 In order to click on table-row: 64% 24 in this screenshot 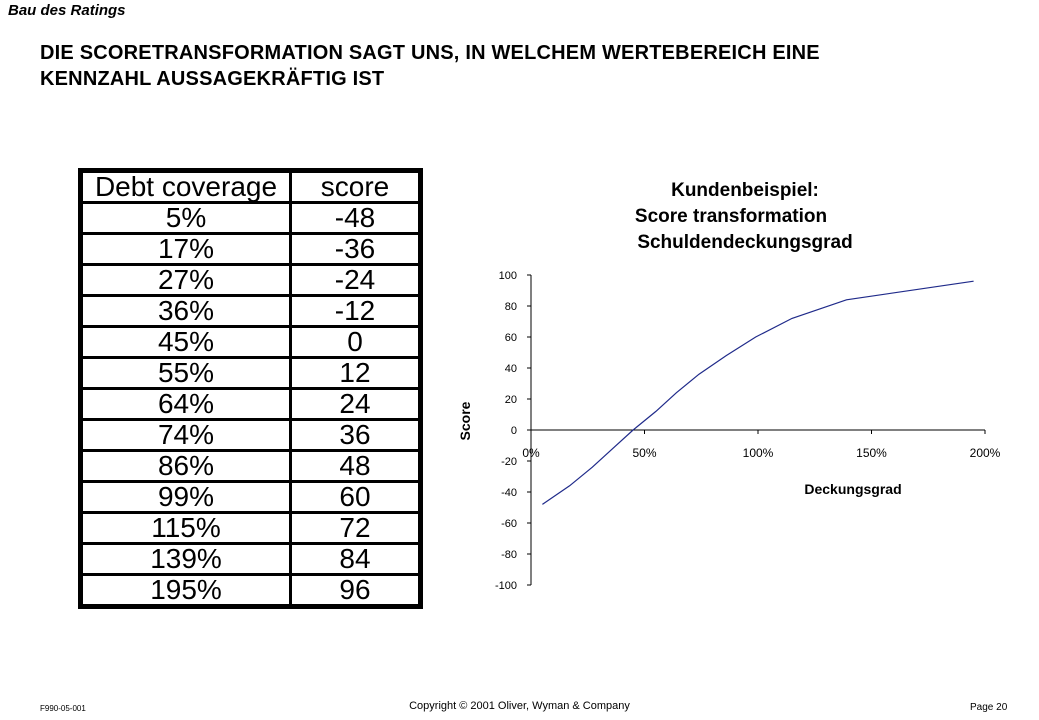, I will do `click(250, 404)`.